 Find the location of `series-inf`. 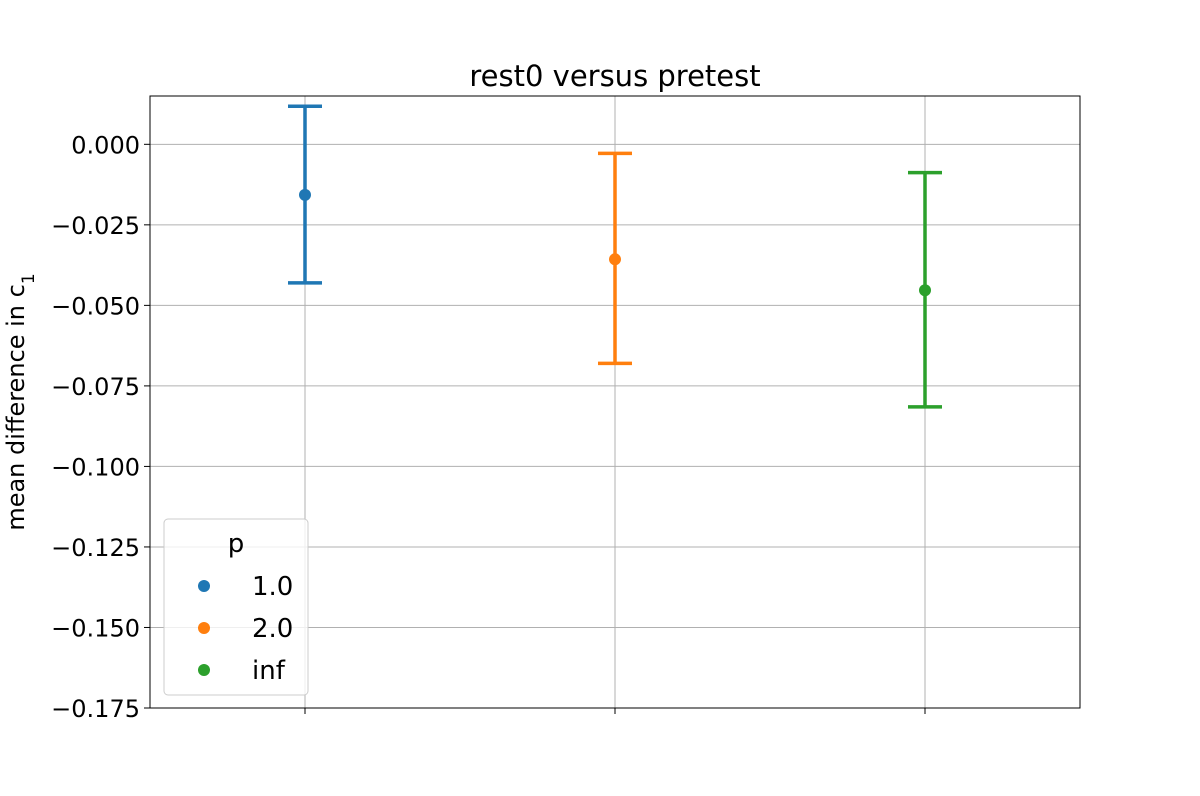

series-inf is located at coordinates (925, 289).